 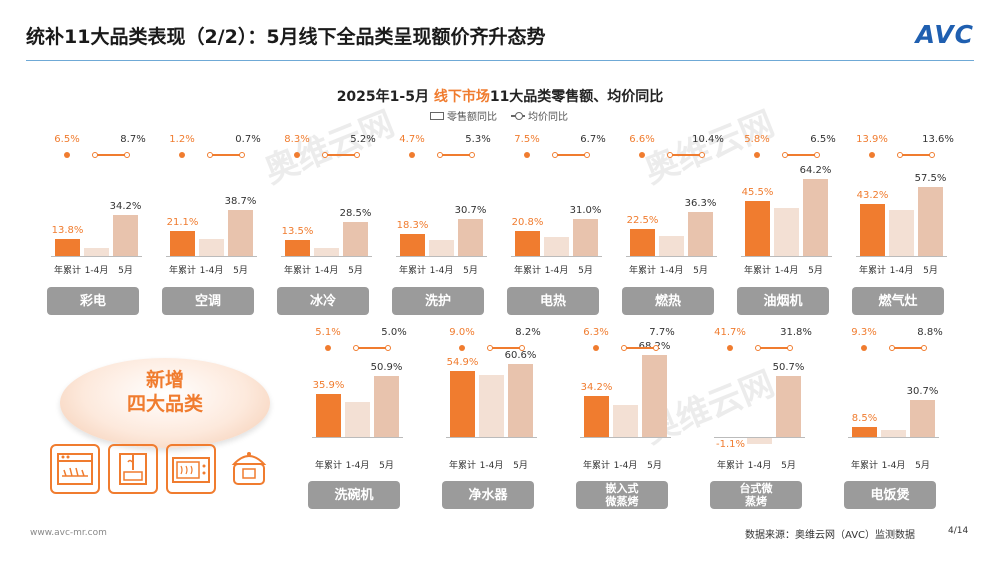 What do you see at coordinates (297, 231) in the screenshot?
I see `retail-value-label: 13.5%` at bounding box center [297, 231].